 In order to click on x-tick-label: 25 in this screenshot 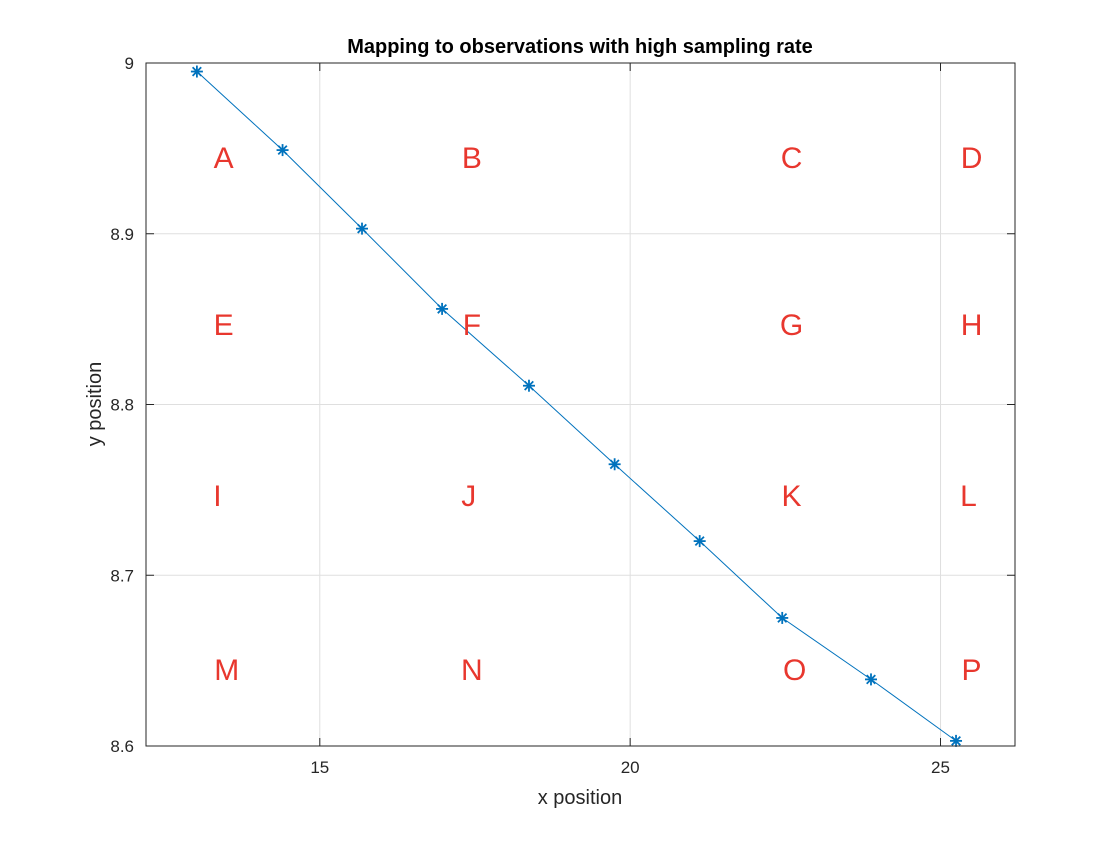, I will do `click(940, 767)`.